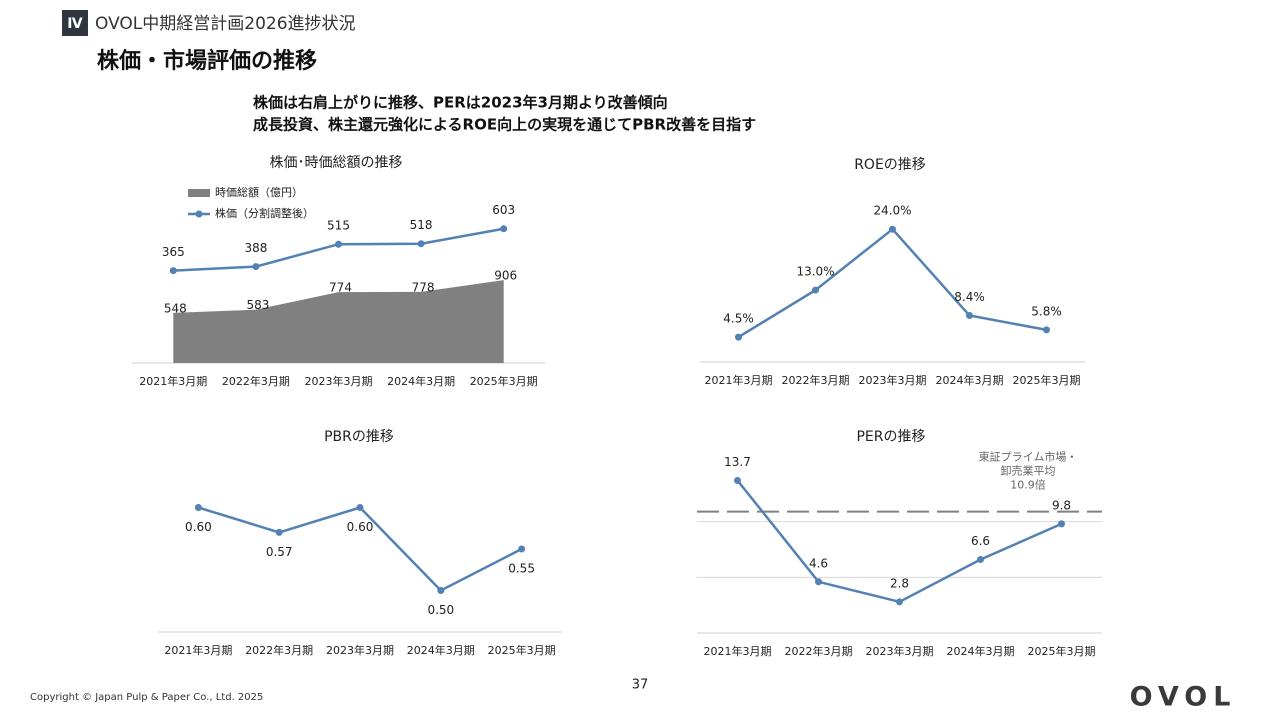 This screenshot has height=720, width=1280. What do you see at coordinates (892, 211) in the screenshot?
I see `data-label: 24.0%` at bounding box center [892, 211].